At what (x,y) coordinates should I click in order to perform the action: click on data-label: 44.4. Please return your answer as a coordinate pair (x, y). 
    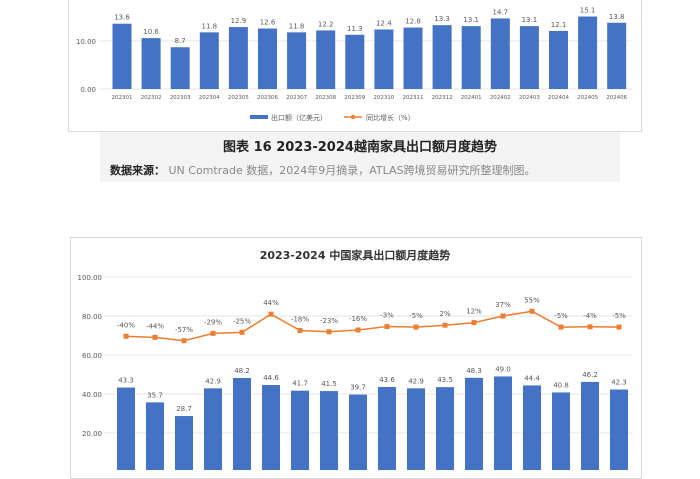
    Looking at the image, I should click on (532, 378).